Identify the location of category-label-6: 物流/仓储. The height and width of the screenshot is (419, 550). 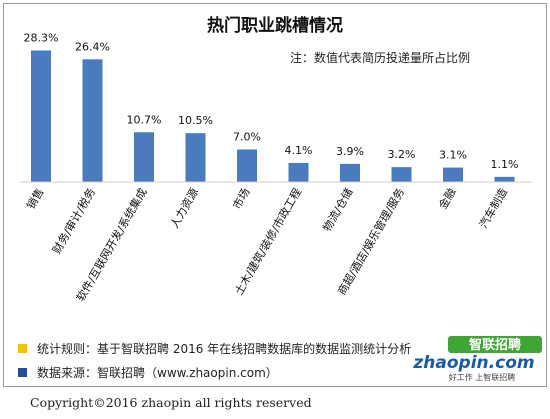
(338, 210).